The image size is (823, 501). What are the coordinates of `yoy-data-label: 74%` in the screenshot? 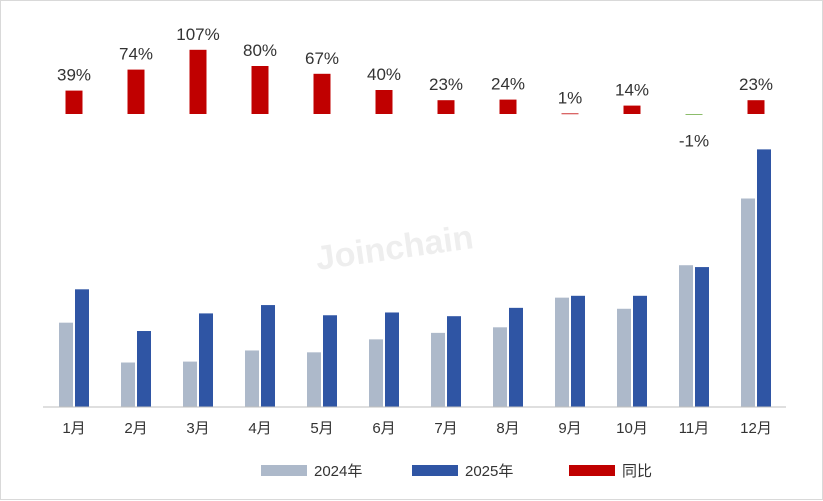 It's located at (136, 54).